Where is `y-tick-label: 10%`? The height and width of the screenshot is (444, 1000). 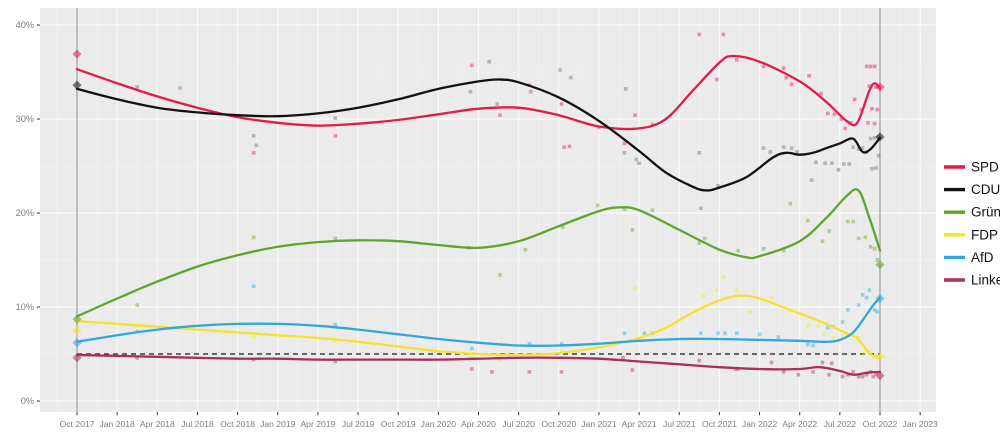 y-tick-label: 10% is located at coordinates (25, 307).